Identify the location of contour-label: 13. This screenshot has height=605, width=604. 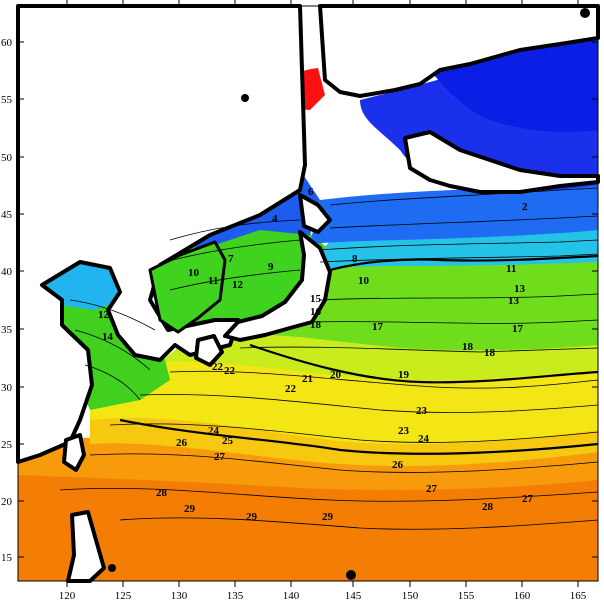
(520, 289).